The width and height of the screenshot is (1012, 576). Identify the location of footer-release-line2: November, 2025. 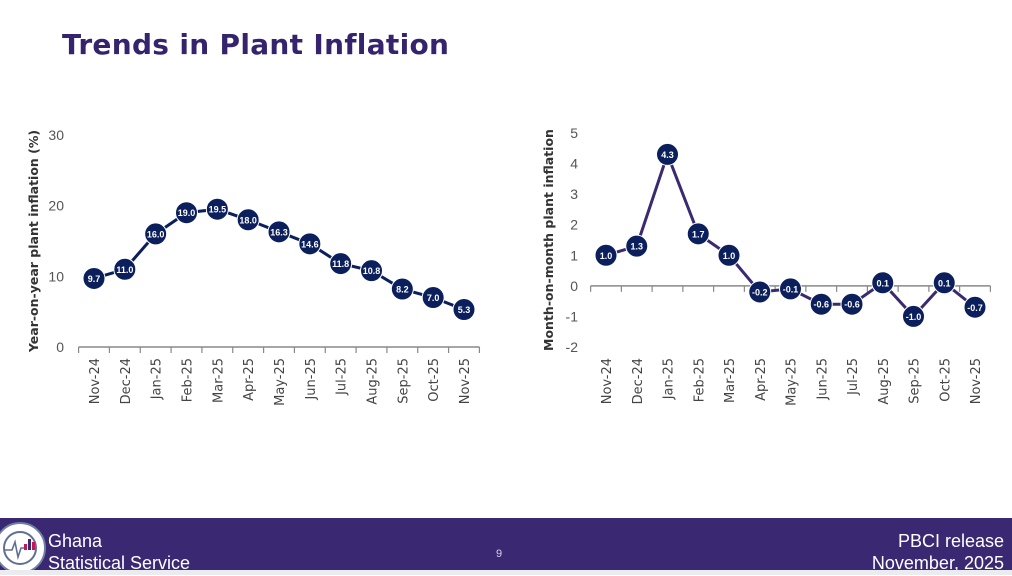
(937, 563).